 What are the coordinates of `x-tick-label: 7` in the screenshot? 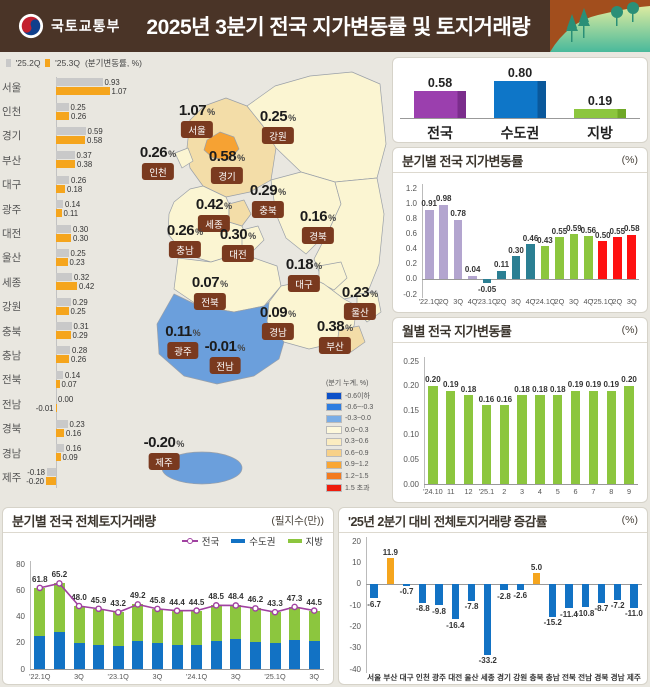 It's located at (593, 491).